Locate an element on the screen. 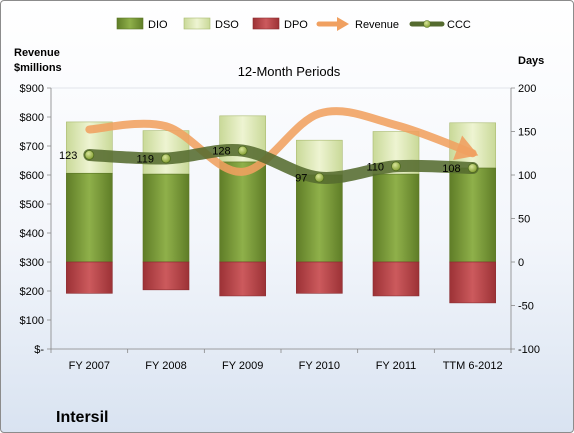 Image resolution: width=574 pixels, height=433 pixels. legend-label-dio: DIO is located at coordinates (158, 25).